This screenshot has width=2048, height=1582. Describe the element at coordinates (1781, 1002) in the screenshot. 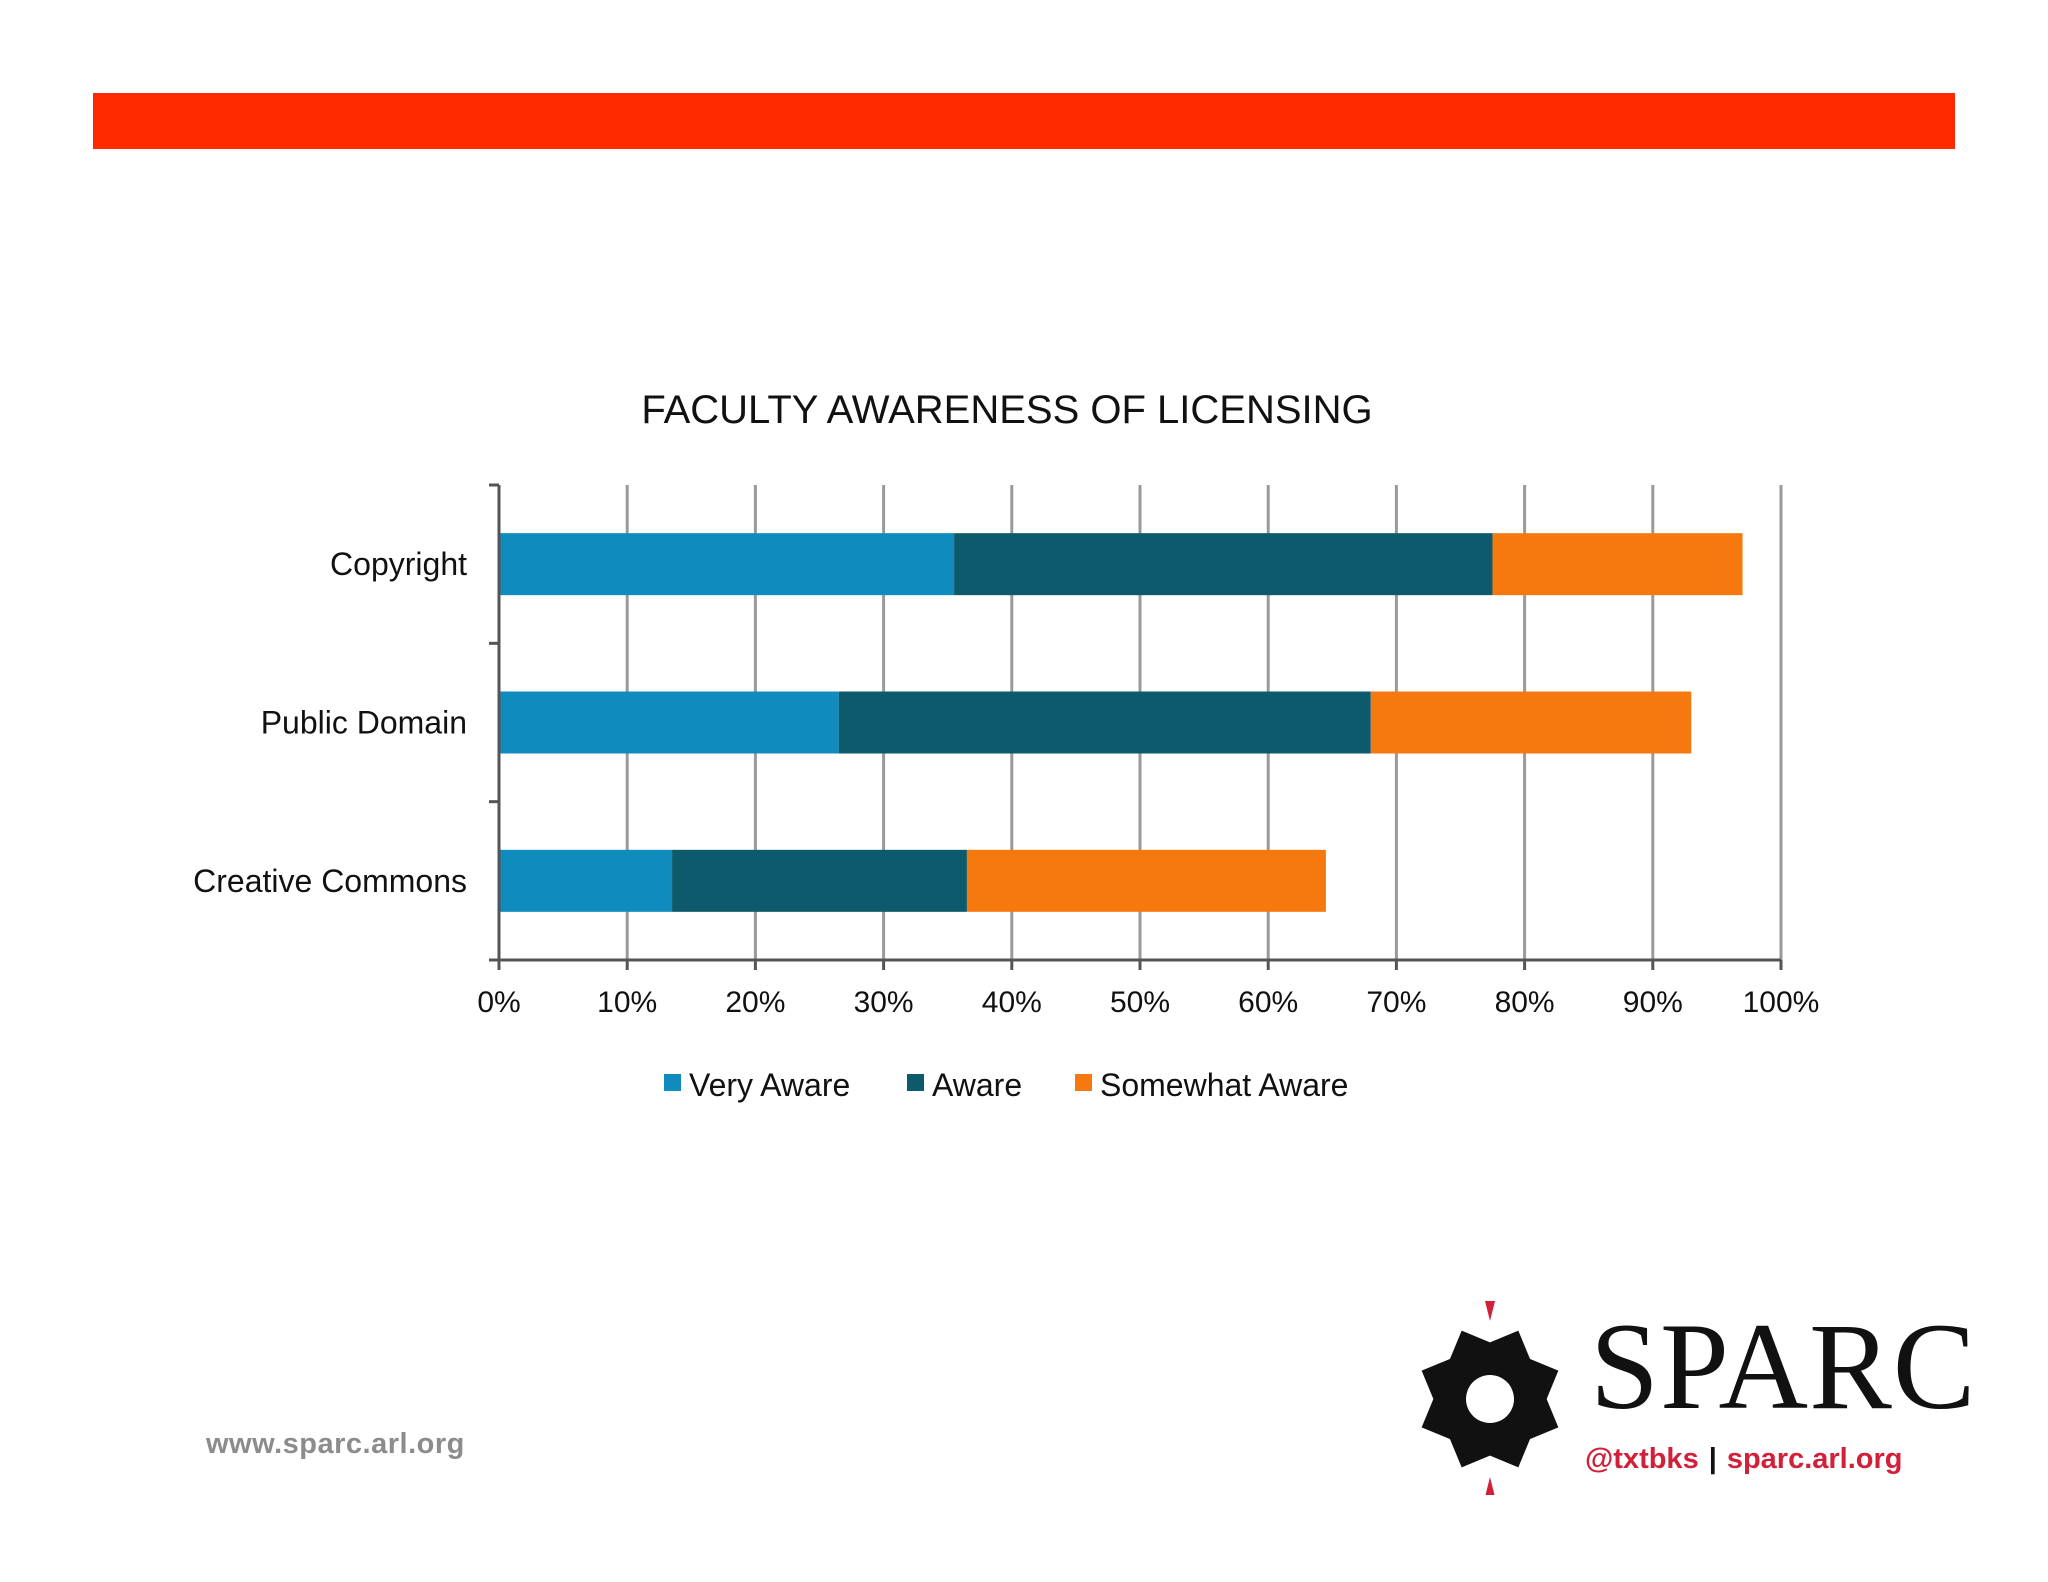

I see `x-tick-label: 100%` at that location.